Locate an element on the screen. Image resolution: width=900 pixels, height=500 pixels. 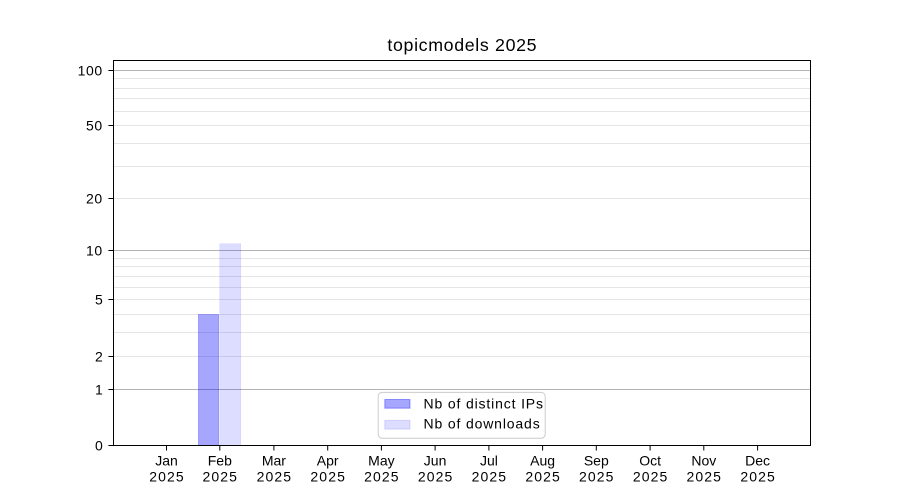
svg-text: 1 is located at coordinates (99, 390).